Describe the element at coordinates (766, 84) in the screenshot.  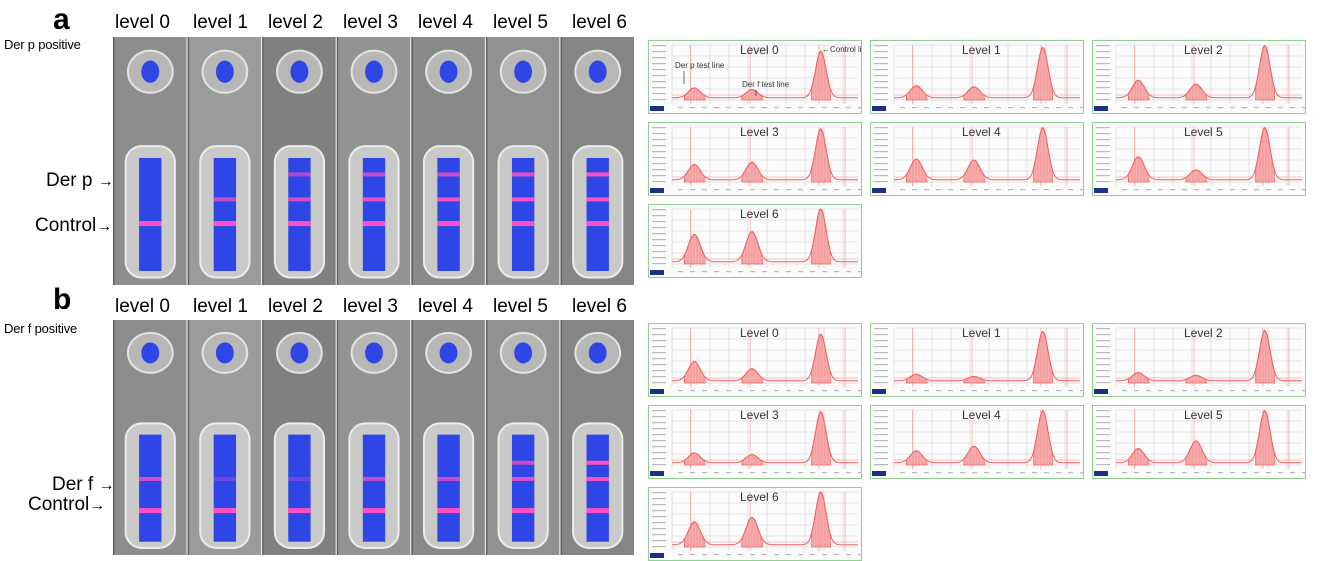
I see `annotation-test-line-2: Der f test line` at that location.